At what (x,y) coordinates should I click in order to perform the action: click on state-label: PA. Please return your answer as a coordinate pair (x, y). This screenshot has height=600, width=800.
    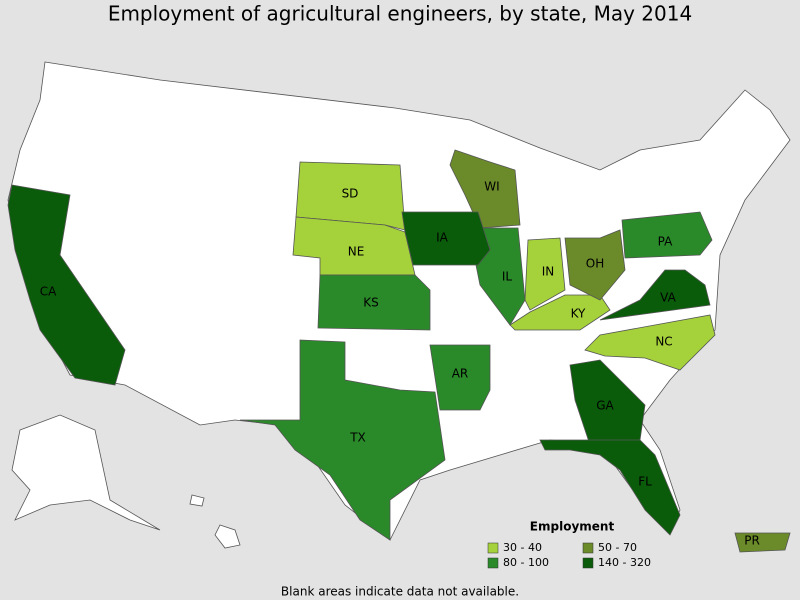
    Looking at the image, I should click on (665, 242).